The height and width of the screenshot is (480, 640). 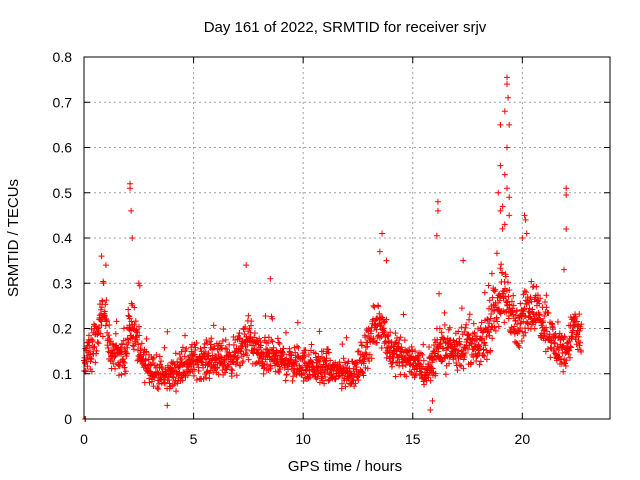 I want to click on y-tick-label: 0, so click(x=68, y=419).